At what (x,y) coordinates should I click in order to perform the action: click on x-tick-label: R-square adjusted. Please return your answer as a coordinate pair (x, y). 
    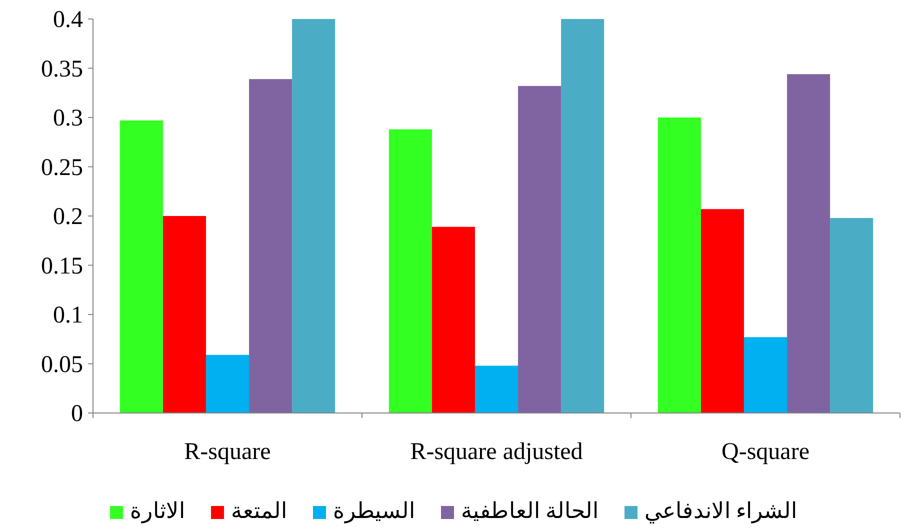
    Looking at the image, I should click on (496, 452).